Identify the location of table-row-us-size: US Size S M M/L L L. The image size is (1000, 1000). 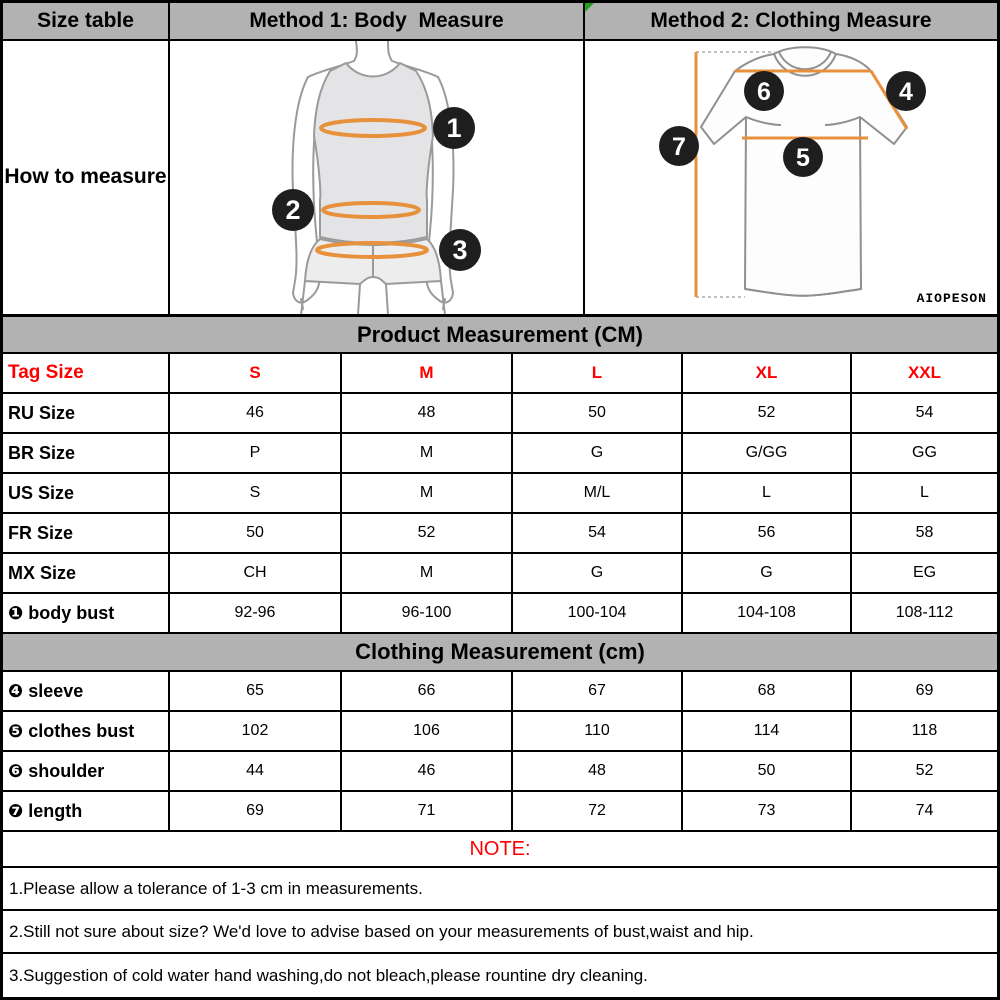
(500, 494).